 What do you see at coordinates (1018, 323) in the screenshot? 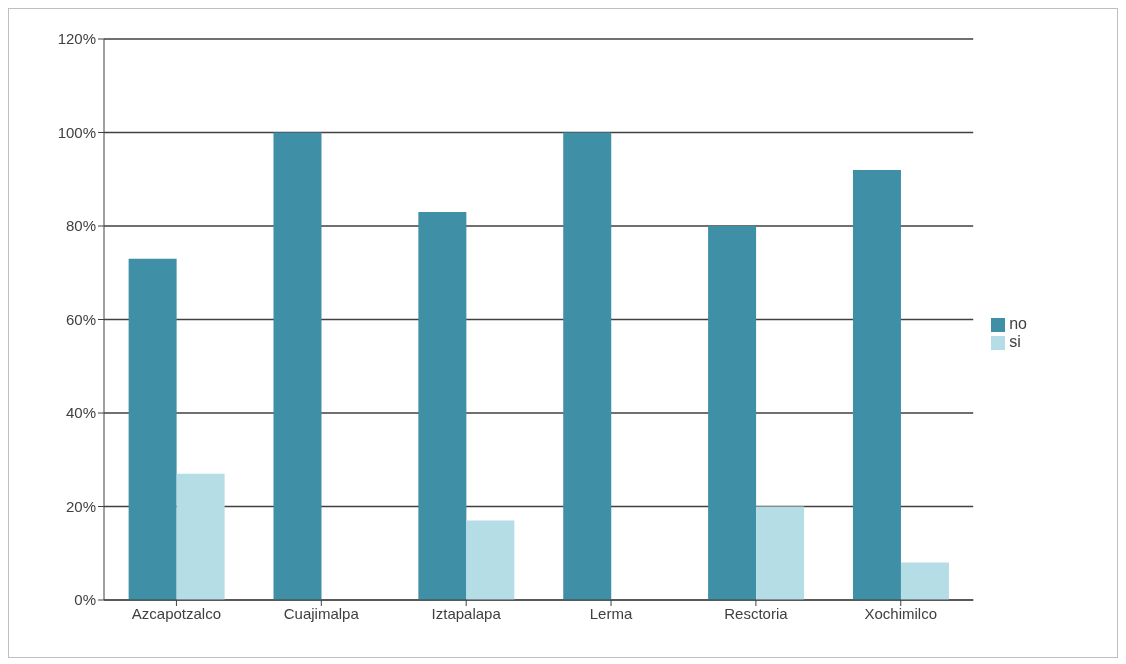
I see `legend-label: no` at bounding box center [1018, 323].